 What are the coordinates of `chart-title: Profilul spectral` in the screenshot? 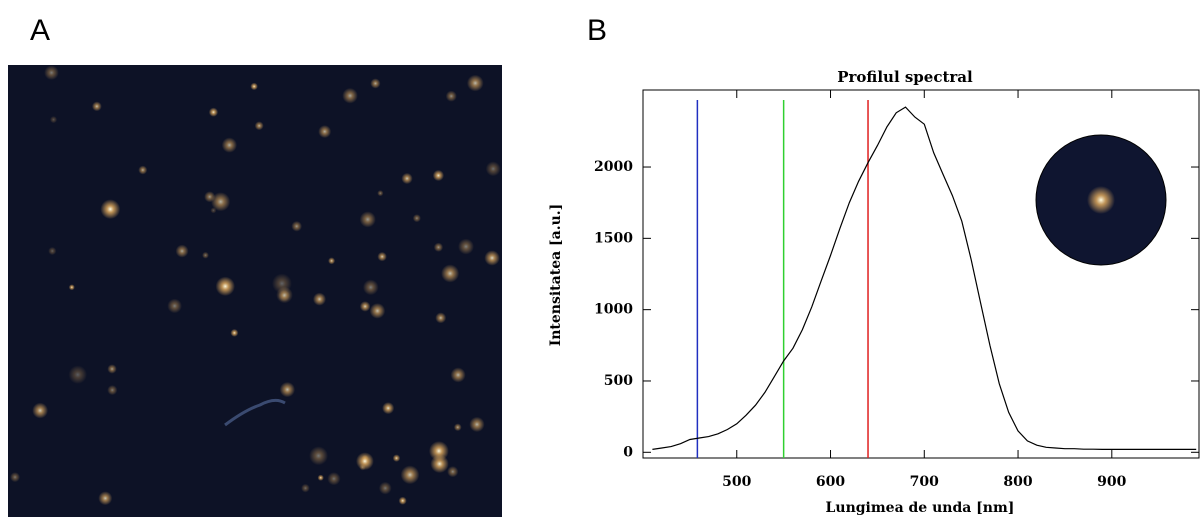 It's located at (905, 77).